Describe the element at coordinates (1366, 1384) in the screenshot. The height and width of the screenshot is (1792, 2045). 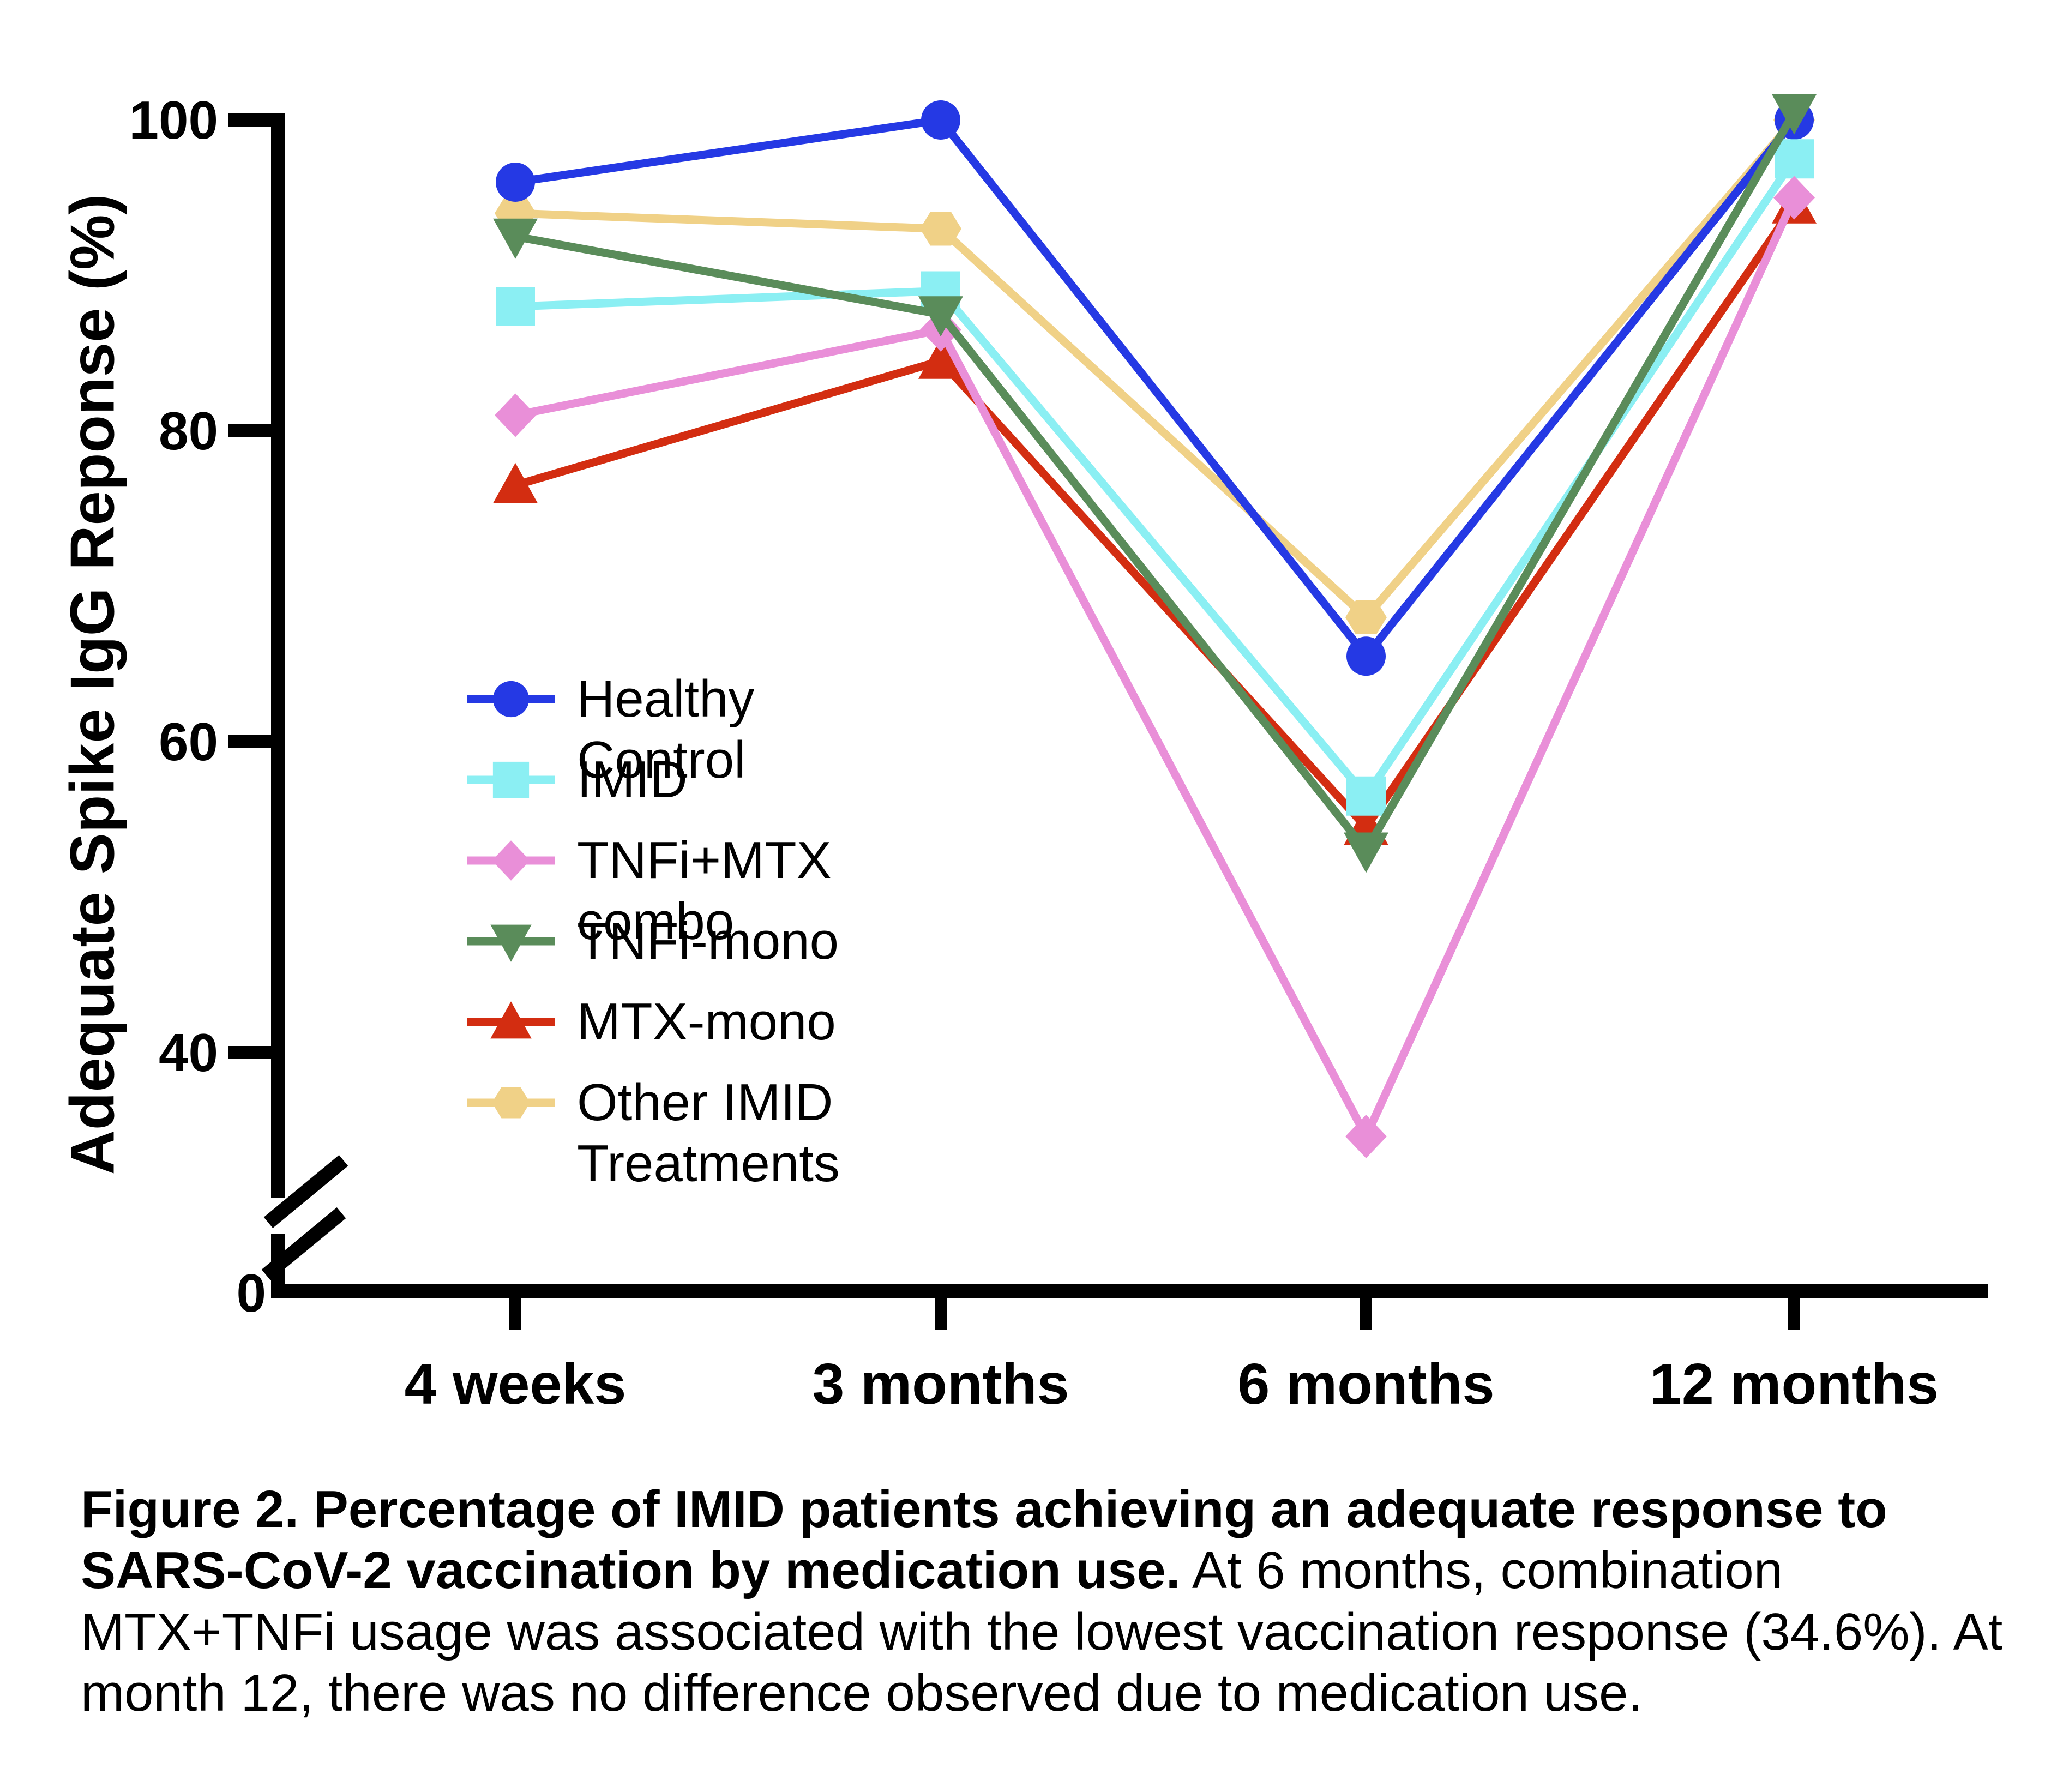
I see `x-tick-label-6-months: 6 months` at that location.